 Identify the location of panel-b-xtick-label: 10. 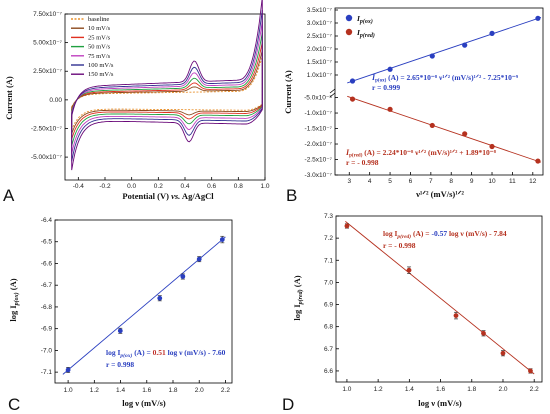
(492, 181).